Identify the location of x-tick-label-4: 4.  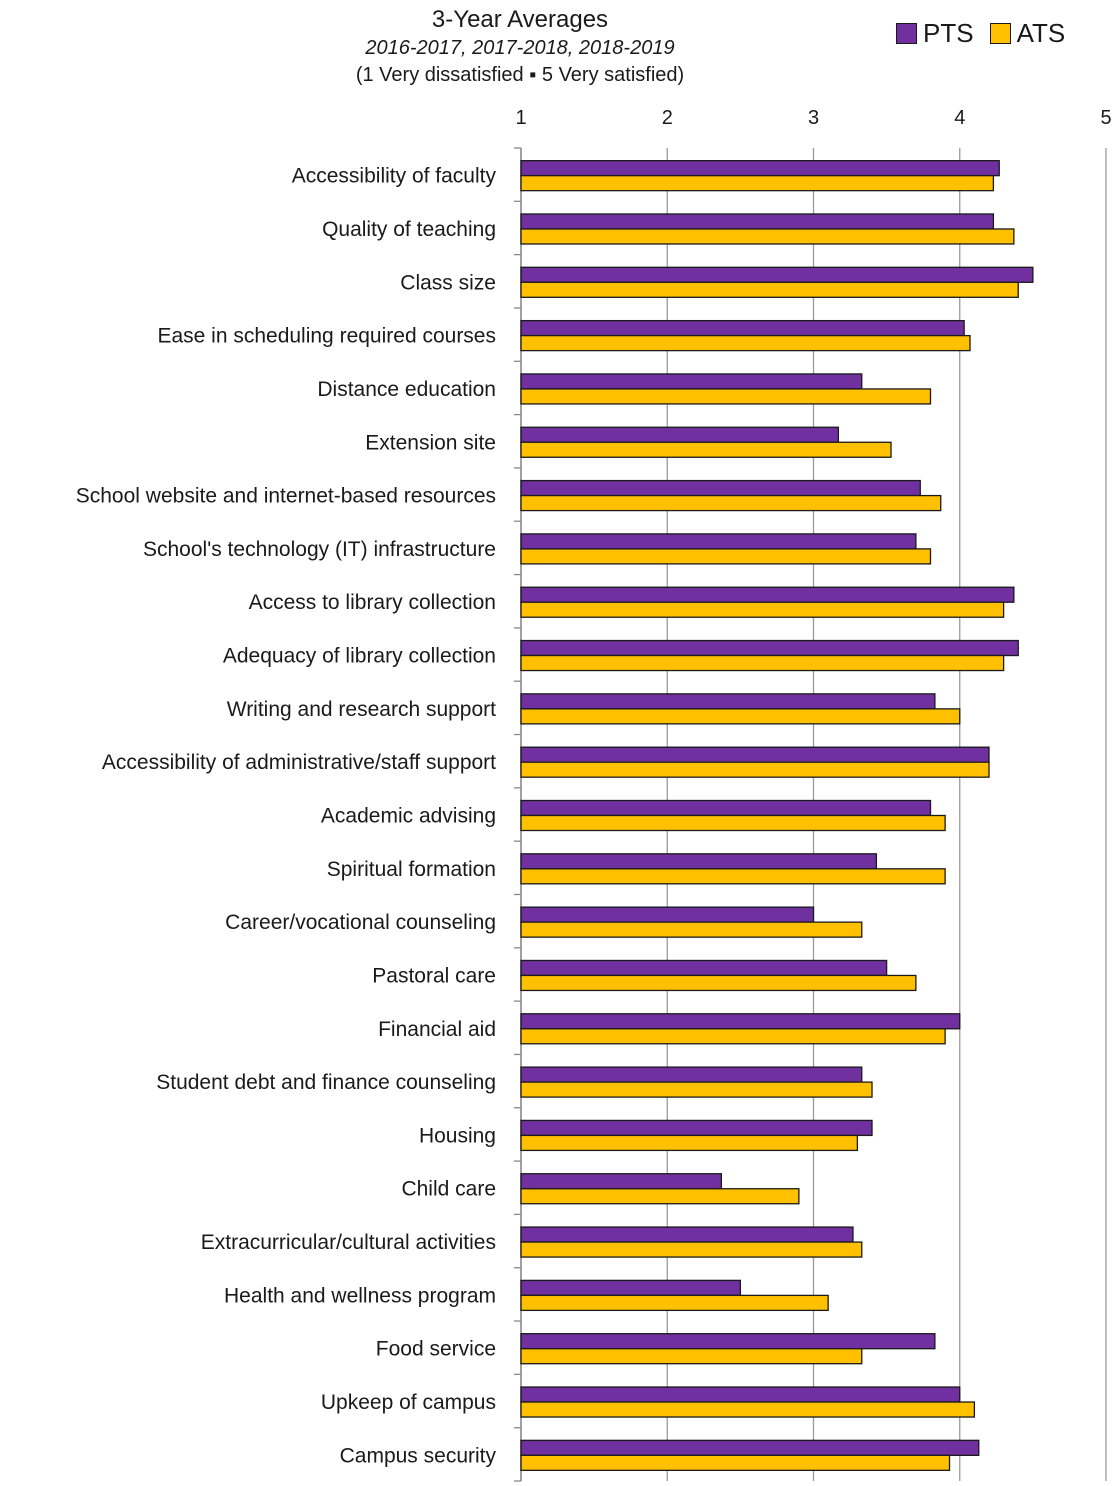
(959, 118).